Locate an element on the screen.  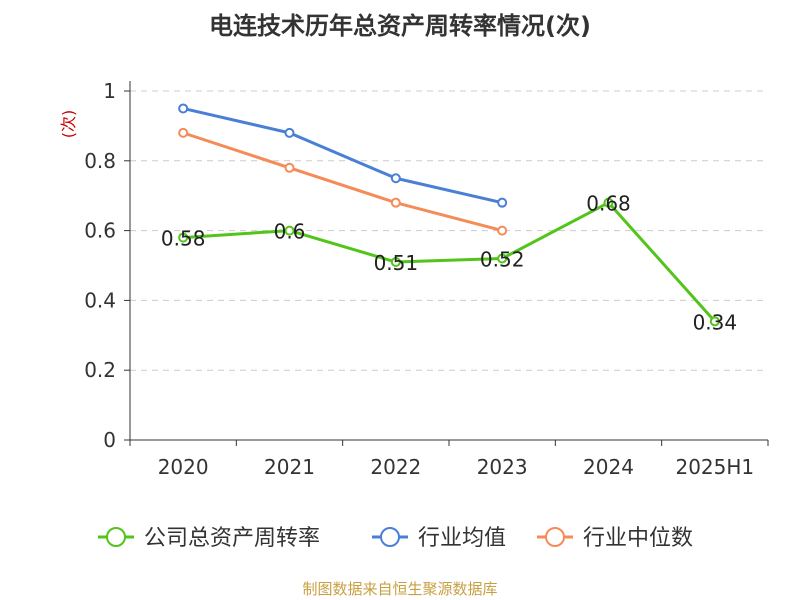
x-tick-label: 2021 is located at coordinates (289, 467).